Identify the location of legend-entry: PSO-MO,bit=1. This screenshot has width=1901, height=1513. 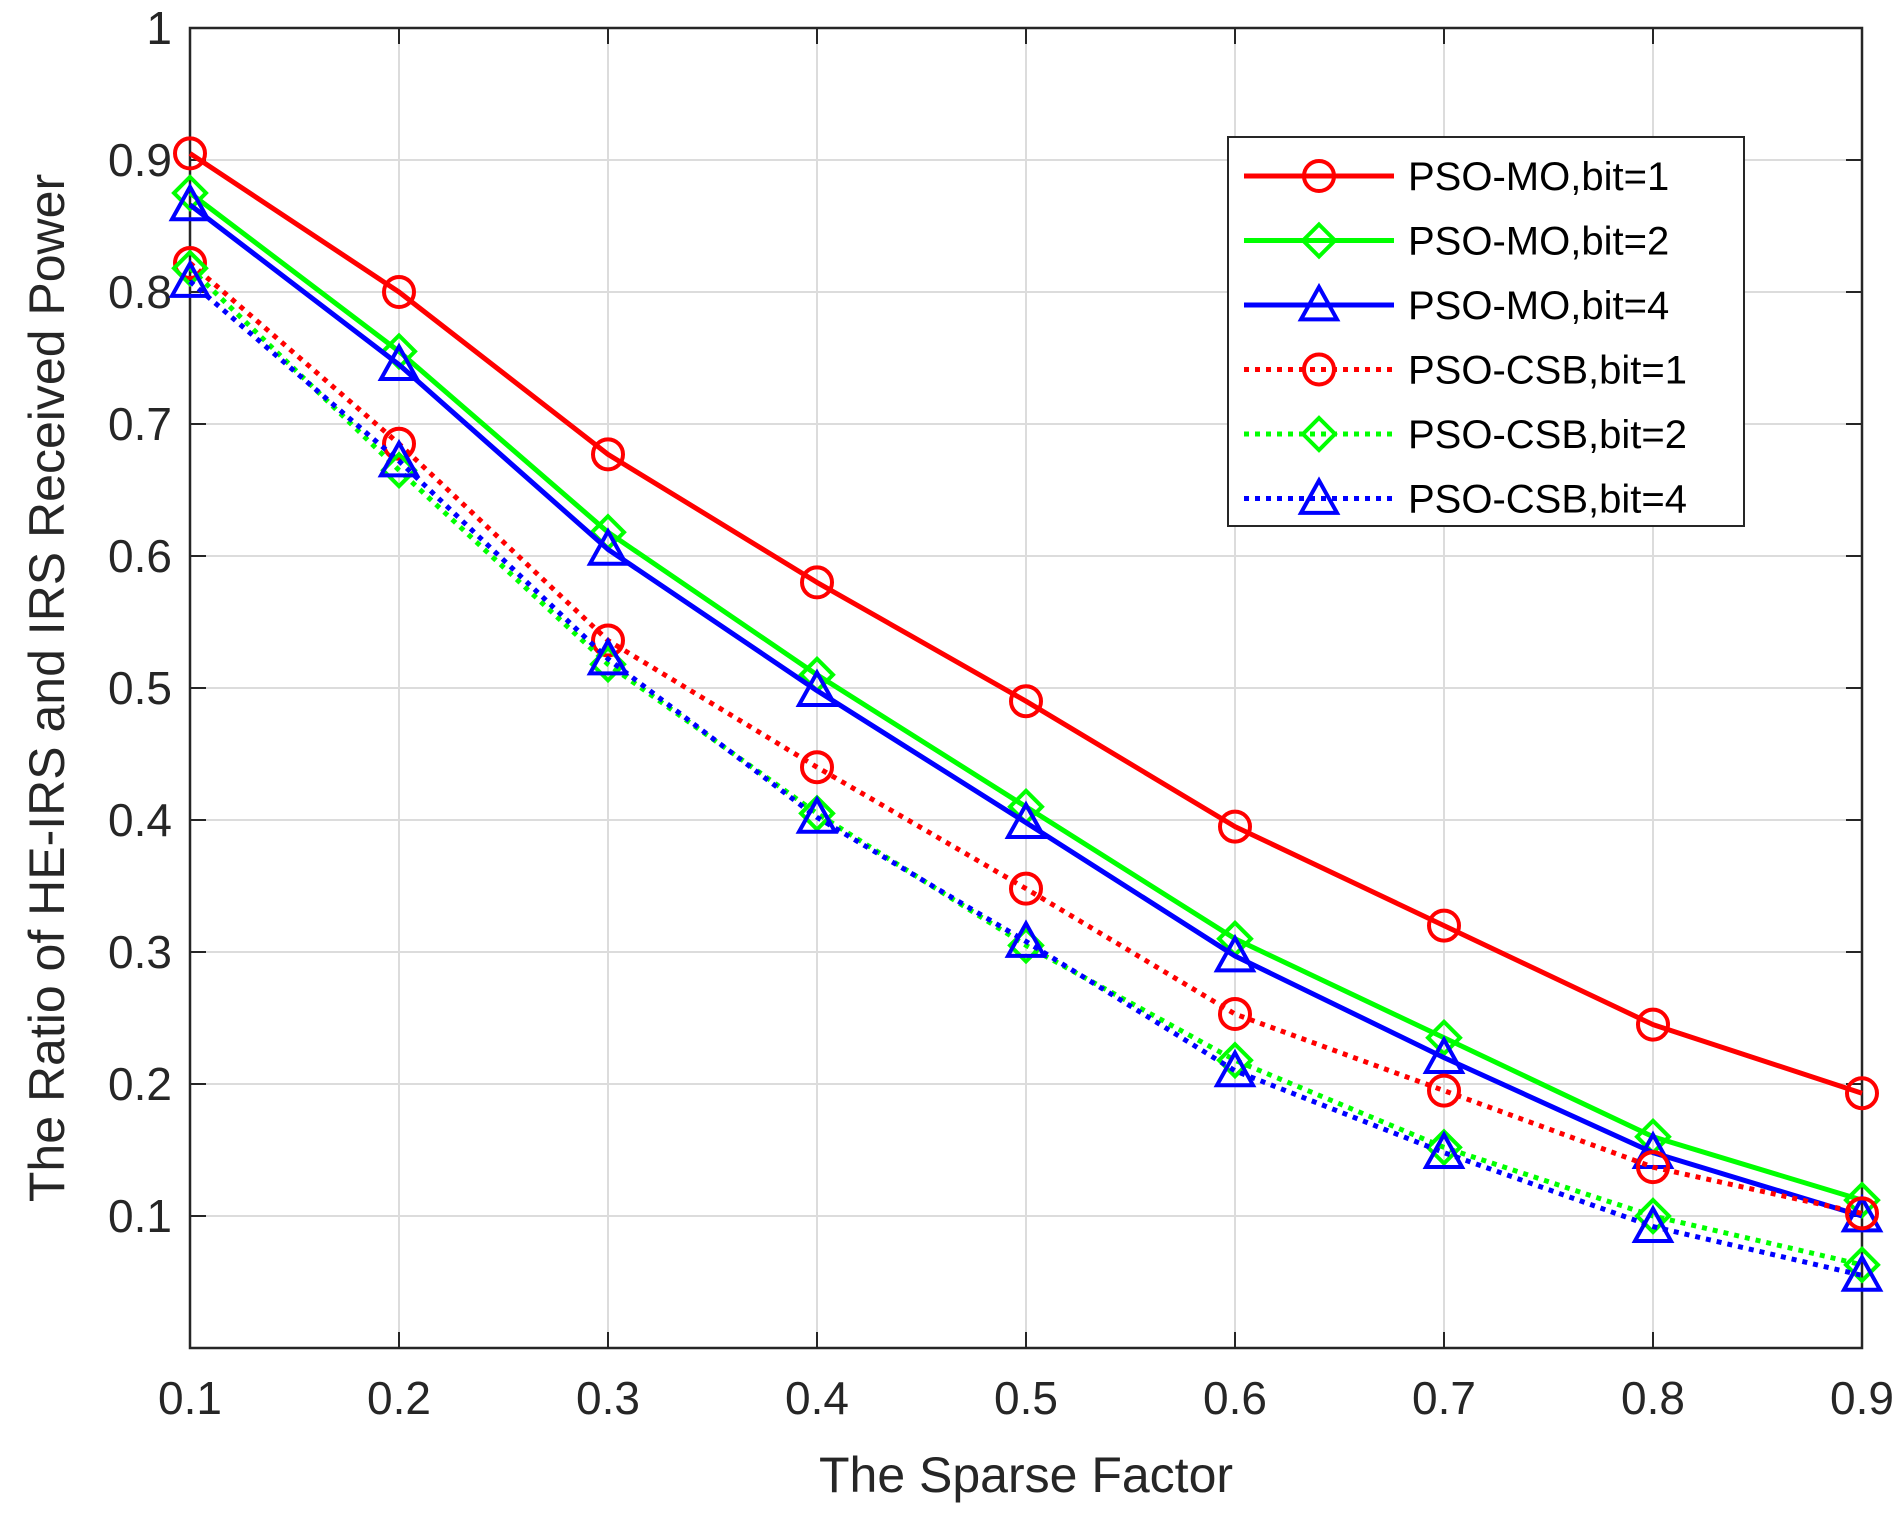
(1456, 177).